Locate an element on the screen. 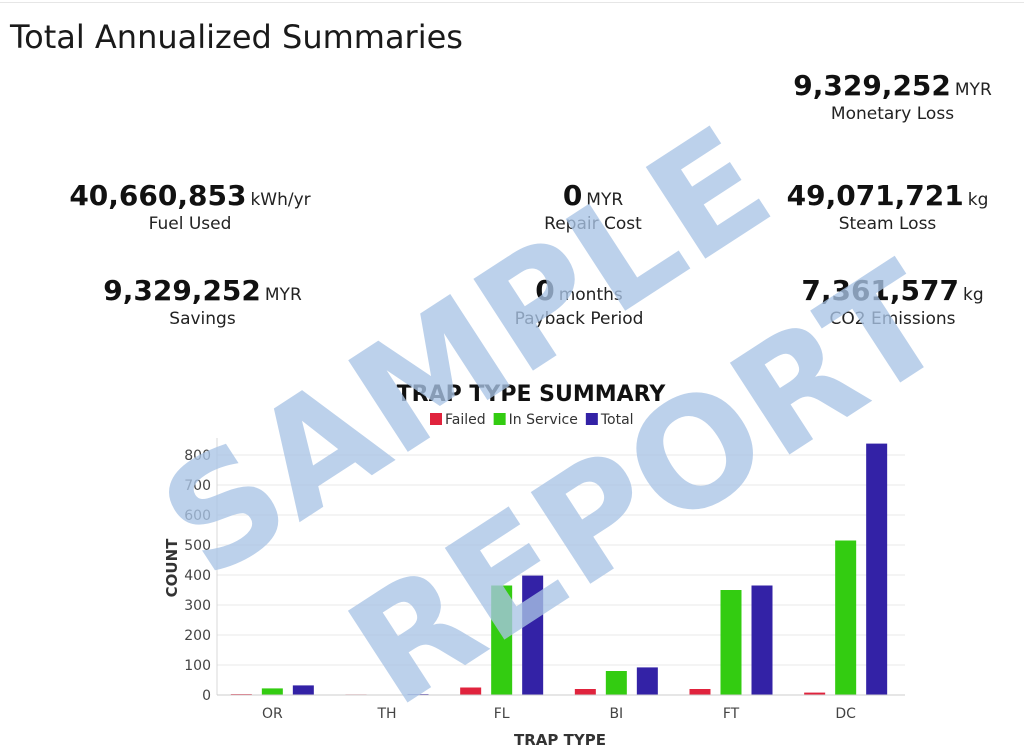 The width and height of the screenshot is (1024, 751). y-tick-label: 200 is located at coordinates (197, 636).